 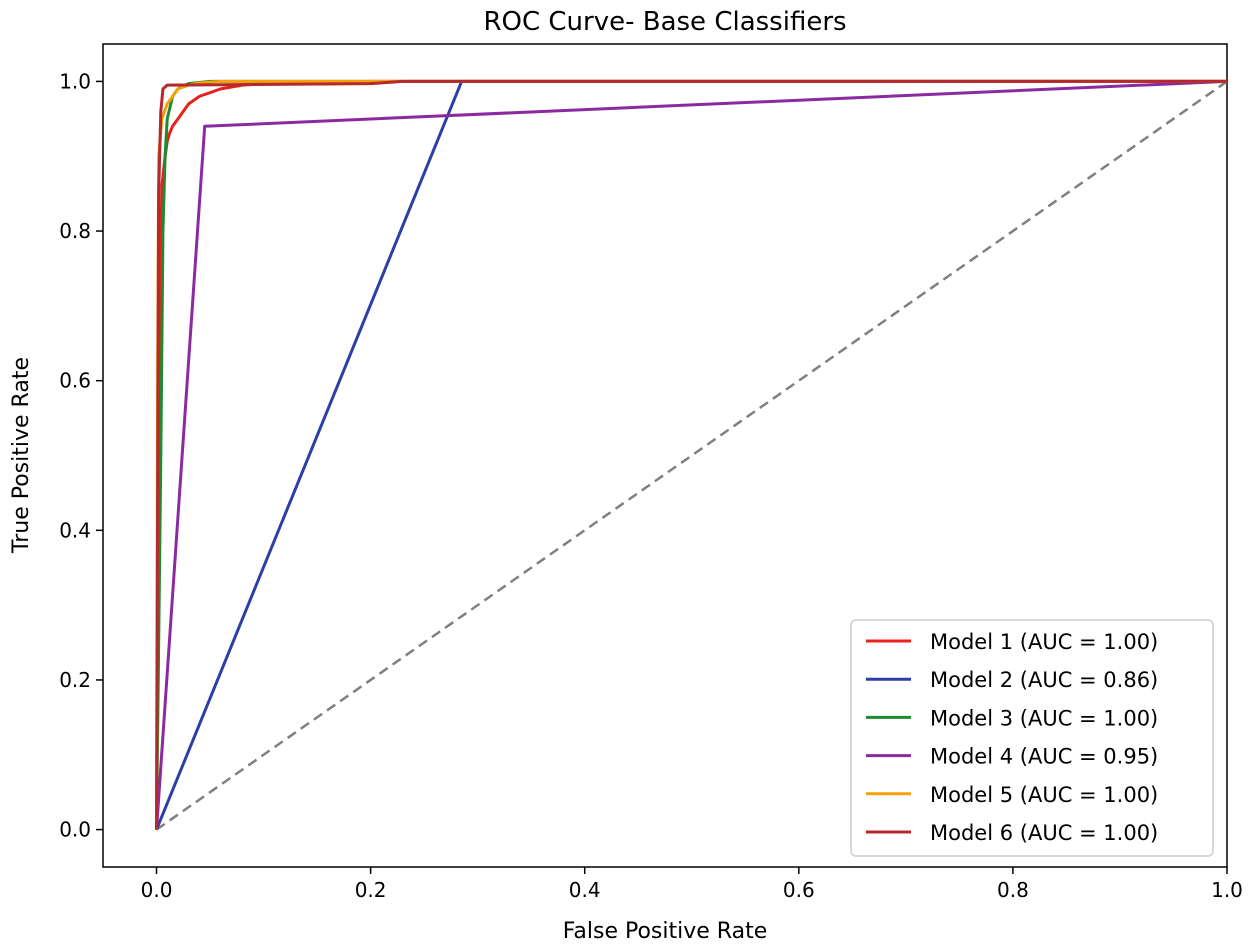 What do you see at coordinates (585, 890) in the screenshot?
I see `x-tick-label: 0.4` at bounding box center [585, 890].